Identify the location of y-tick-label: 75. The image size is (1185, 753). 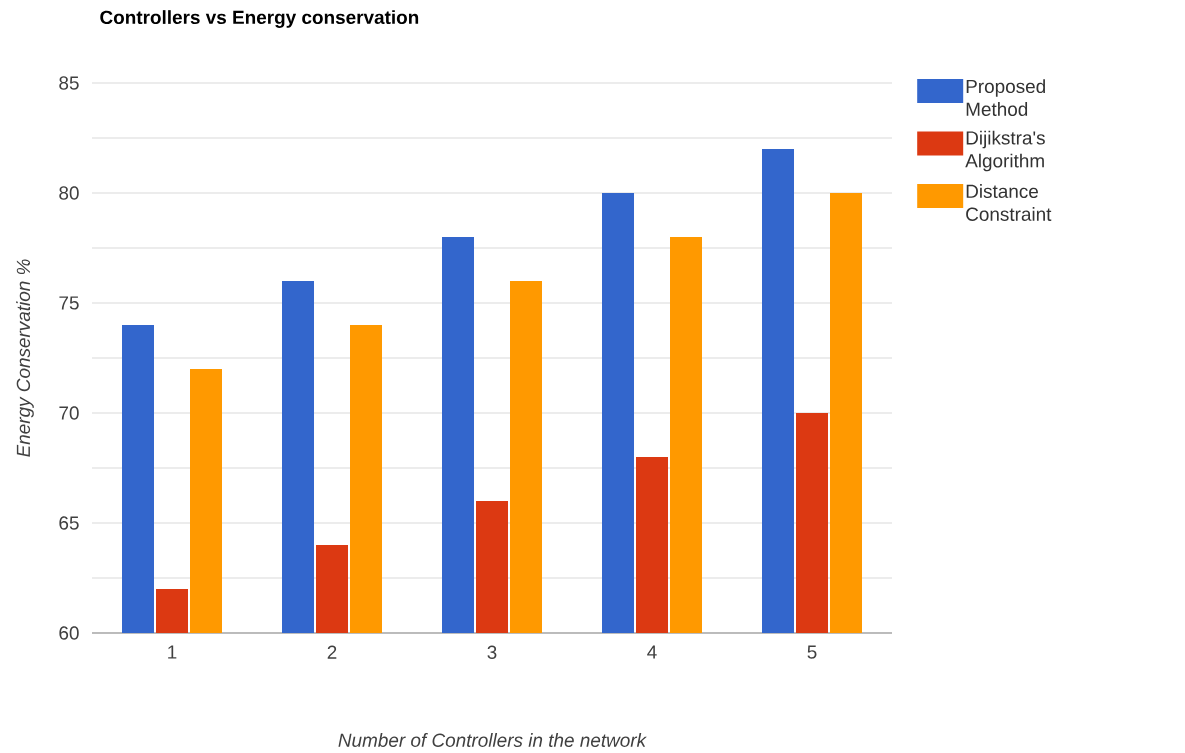
(69, 303).